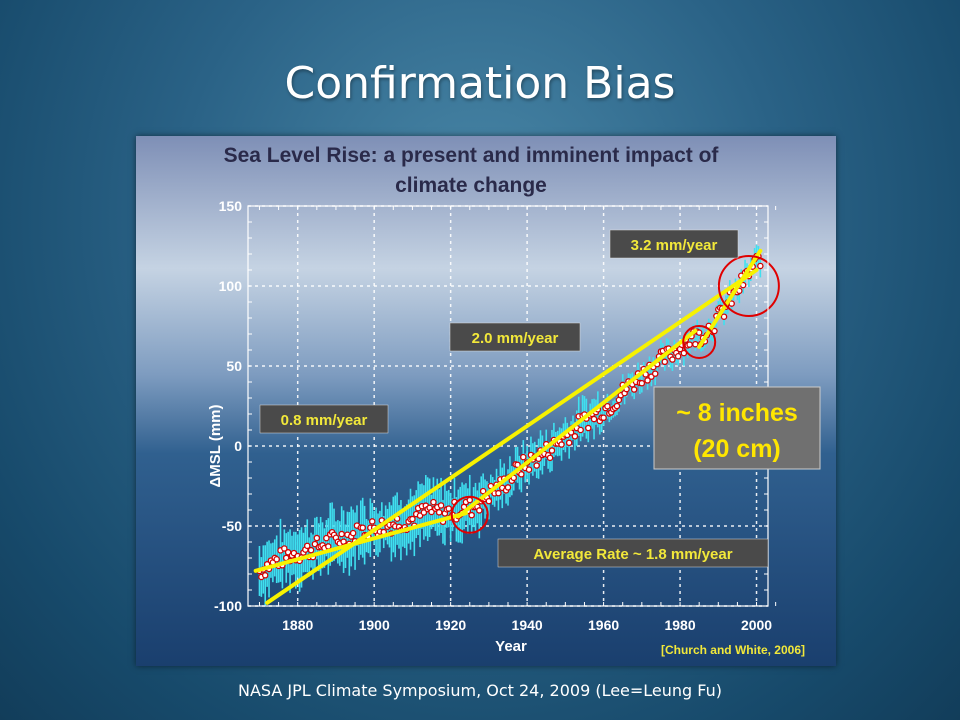 The height and width of the screenshot is (720, 960). I want to click on y-axis-label: ΔMSL (mm), so click(215, 445).